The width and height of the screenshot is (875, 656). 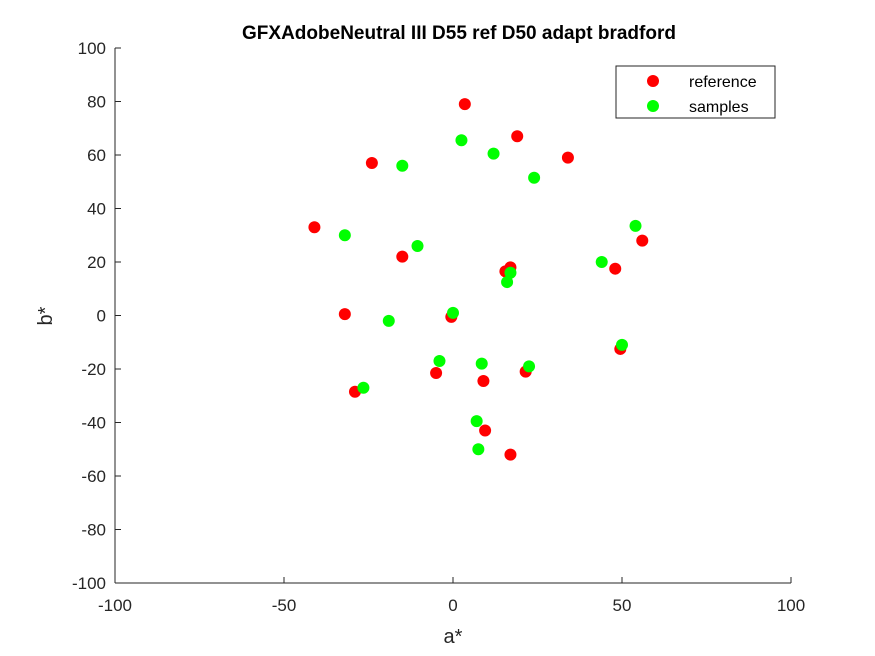 What do you see at coordinates (101, 316) in the screenshot?
I see `y-tick-label: 0` at bounding box center [101, 316].